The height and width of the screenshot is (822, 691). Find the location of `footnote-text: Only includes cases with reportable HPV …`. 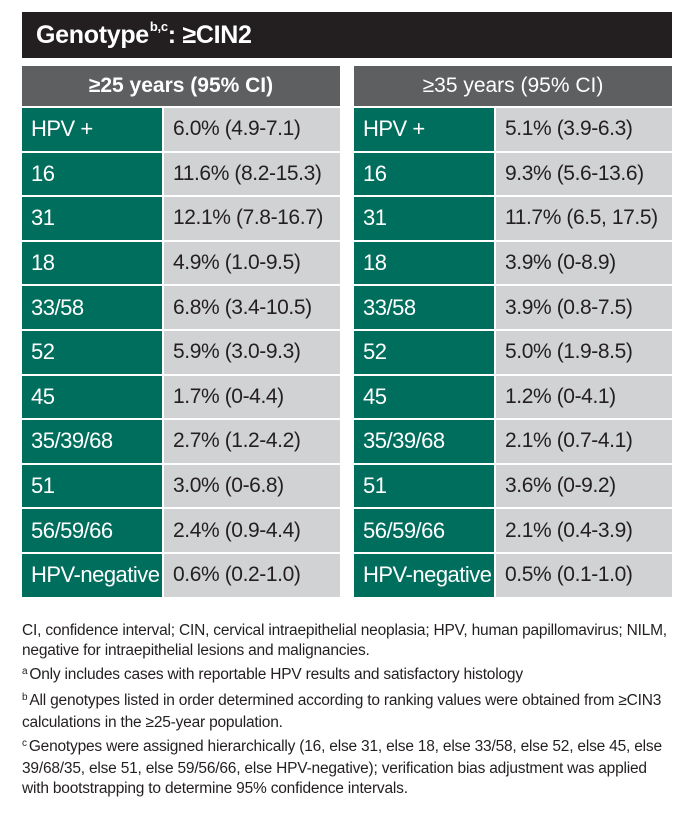

footnote-text: Only includes cases with reportable HPV … is located at coordinates (276, 674).